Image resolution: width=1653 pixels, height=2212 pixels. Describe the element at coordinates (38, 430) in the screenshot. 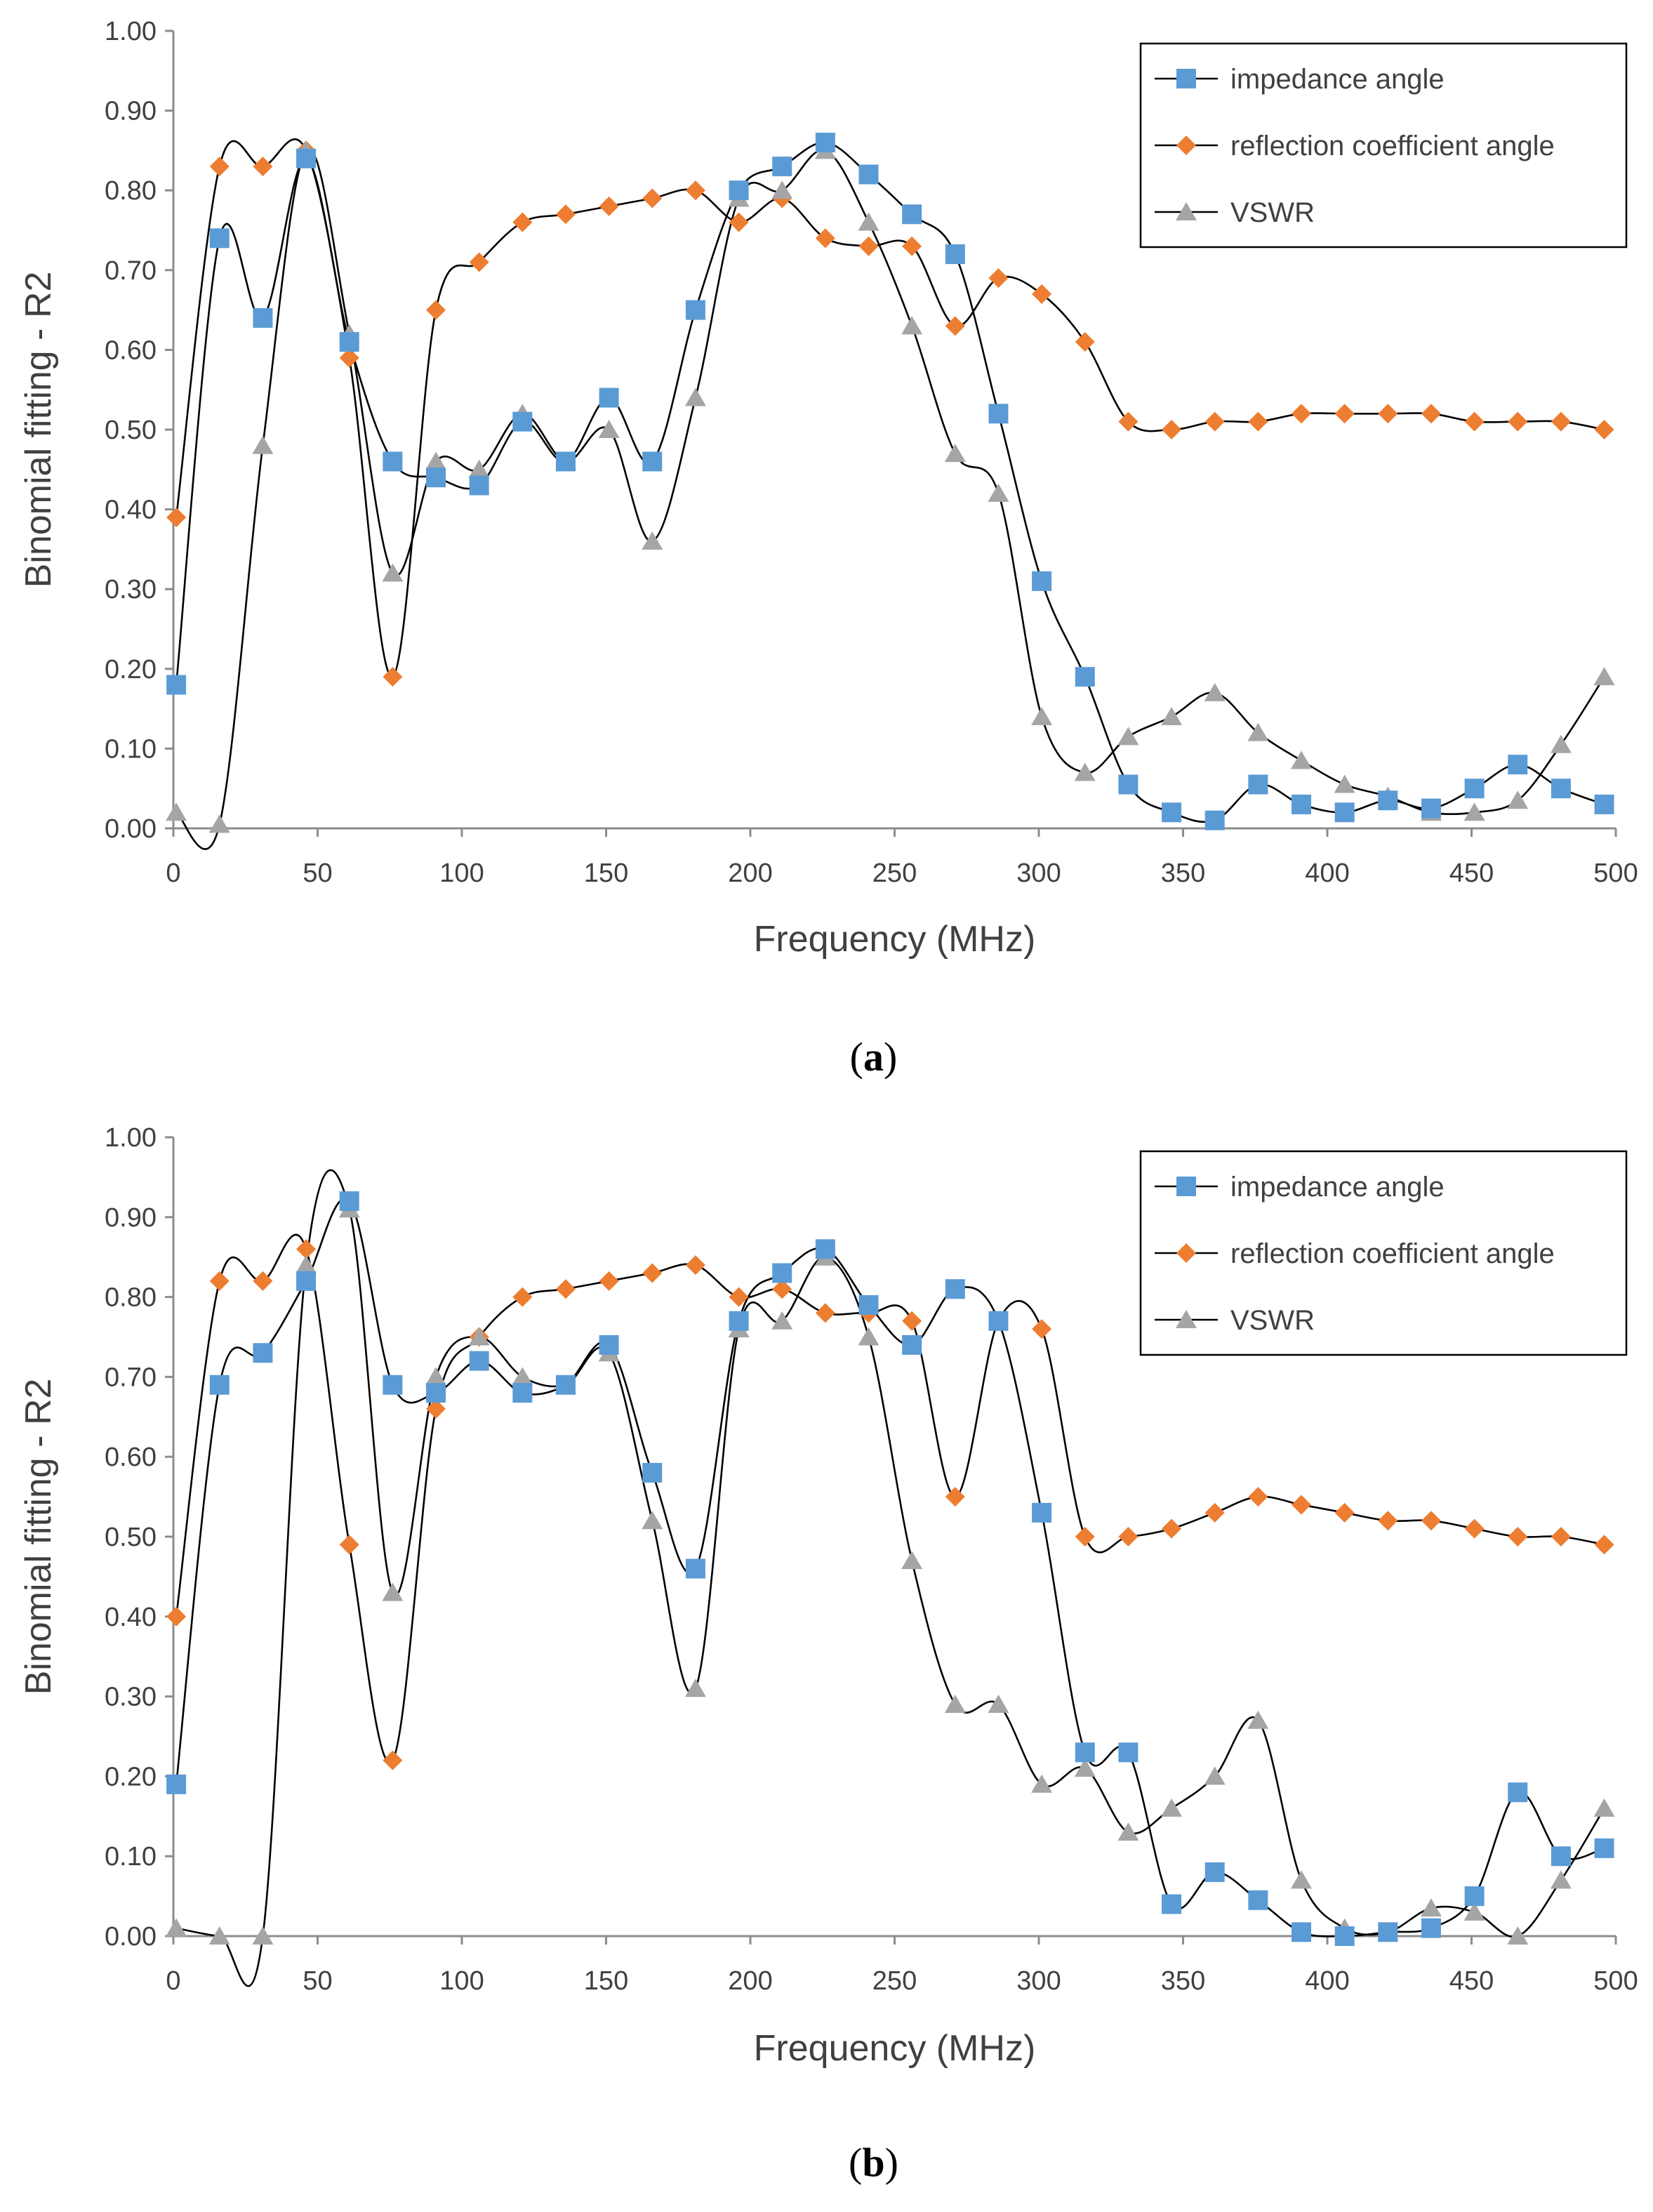

I see `y-axis-title: Binomial fitting - R2` at that location.